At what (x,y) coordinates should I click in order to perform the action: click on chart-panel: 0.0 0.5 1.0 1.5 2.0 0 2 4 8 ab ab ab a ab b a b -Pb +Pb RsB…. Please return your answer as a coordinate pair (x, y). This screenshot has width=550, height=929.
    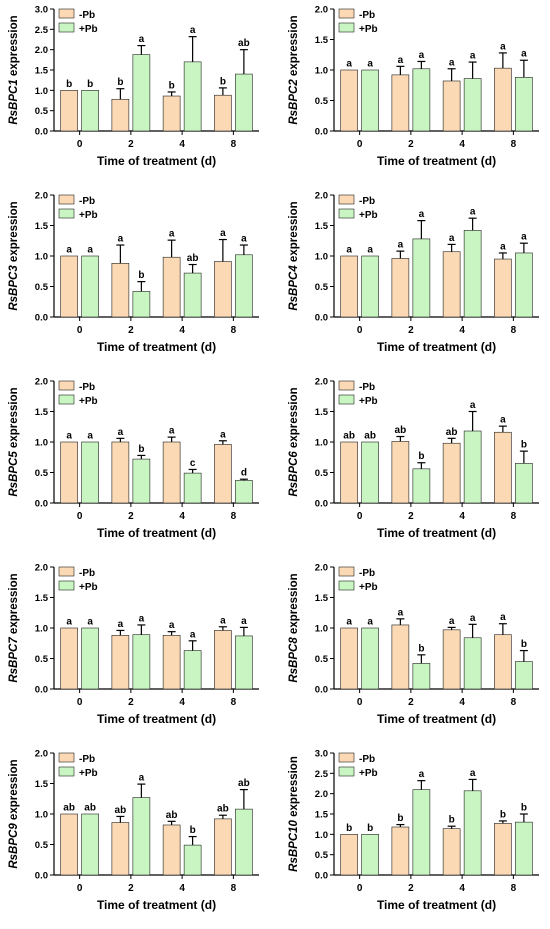
    Looking at the image, I should click on (415, 467).